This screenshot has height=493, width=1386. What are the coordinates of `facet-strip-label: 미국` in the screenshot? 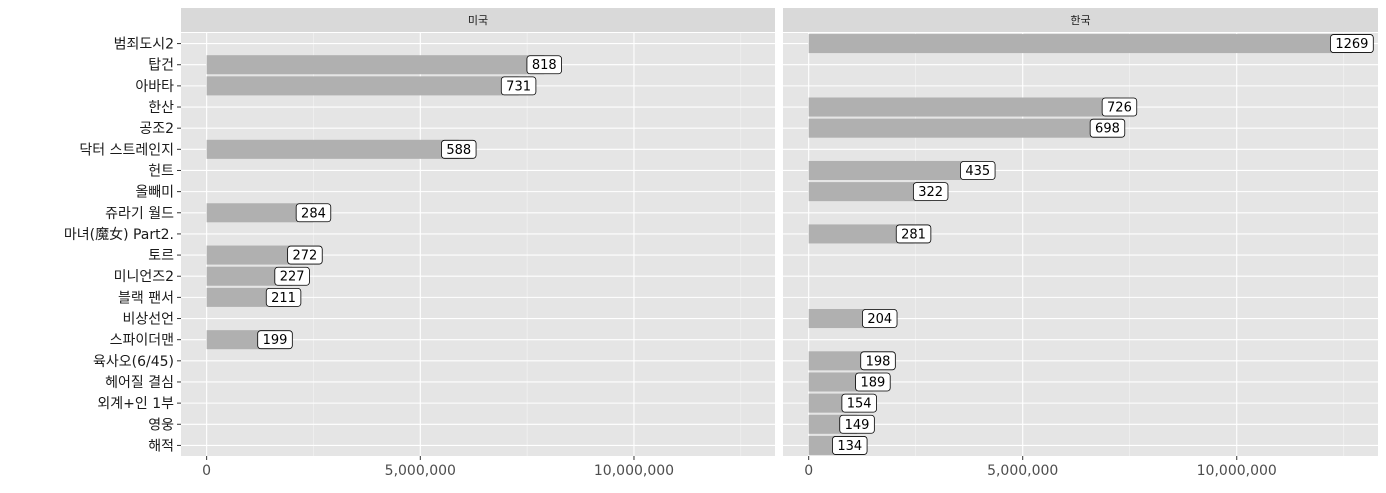 It's located at (478, 20).